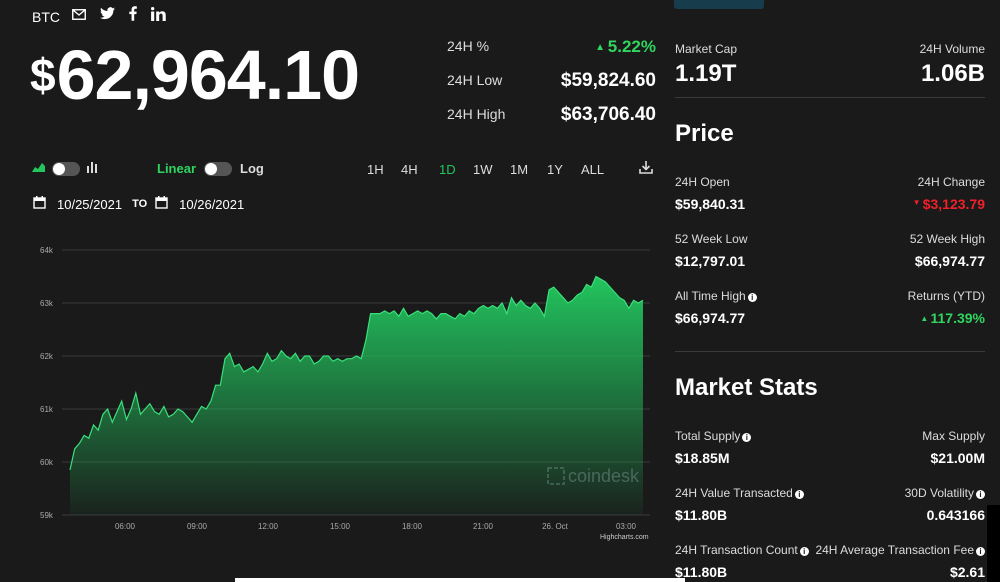 The image size is (1000, 582). Describe the element at coordinates (701, 572) in the screenshot. I see `tx-count-value: $11.80B` at that location.